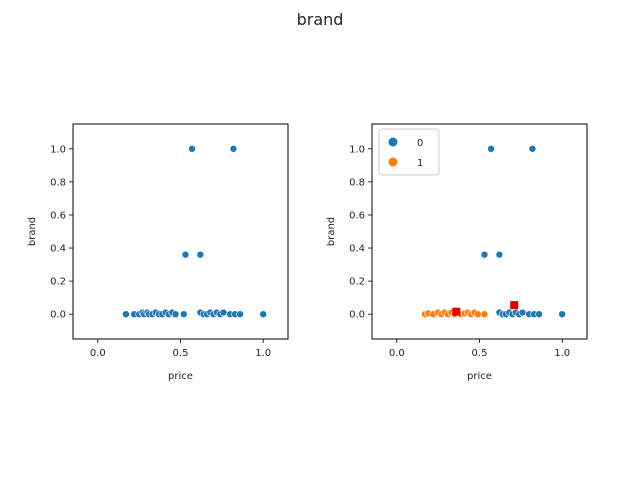  Describe the element at coordinates (420, 163) in the screenshot. I see `legend-label-1: 1` at that location.